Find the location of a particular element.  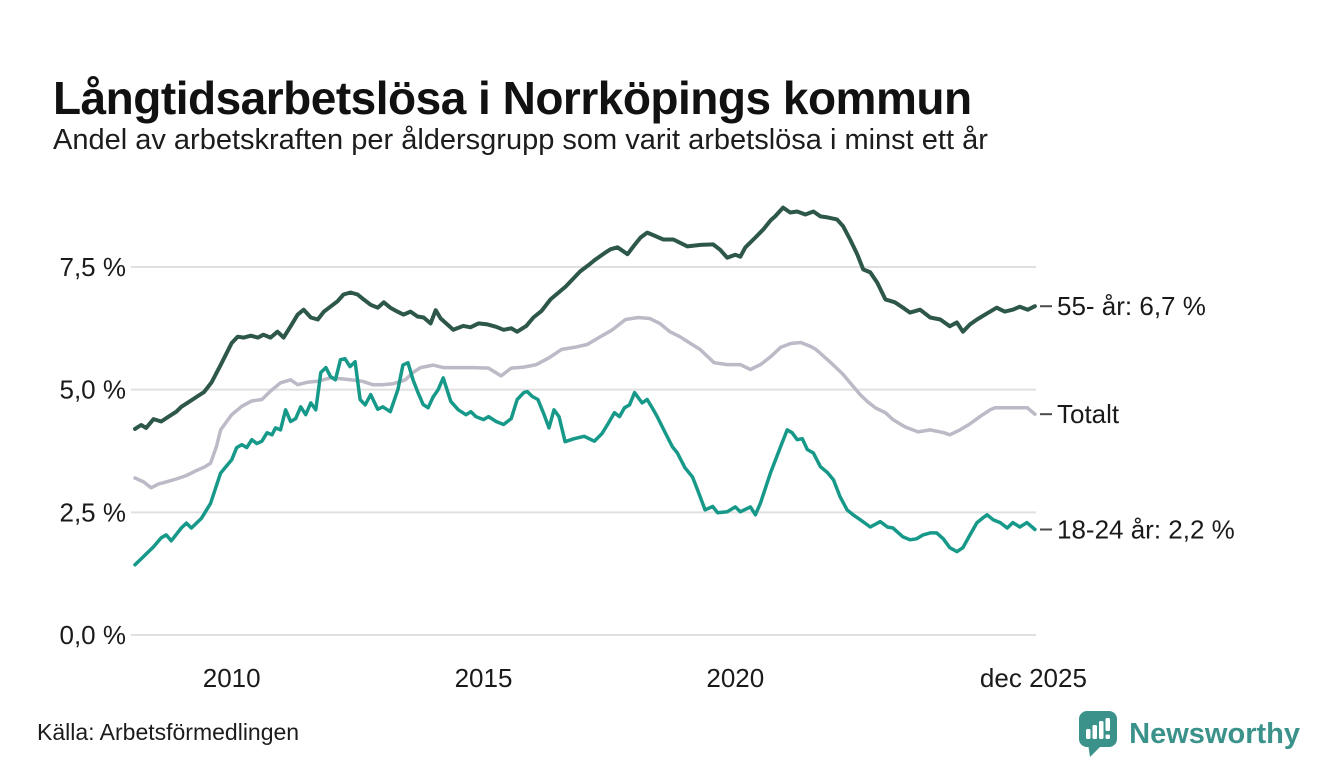

series-end-label: 55- år: 6,7 % is located at coordinates (1131, 306).